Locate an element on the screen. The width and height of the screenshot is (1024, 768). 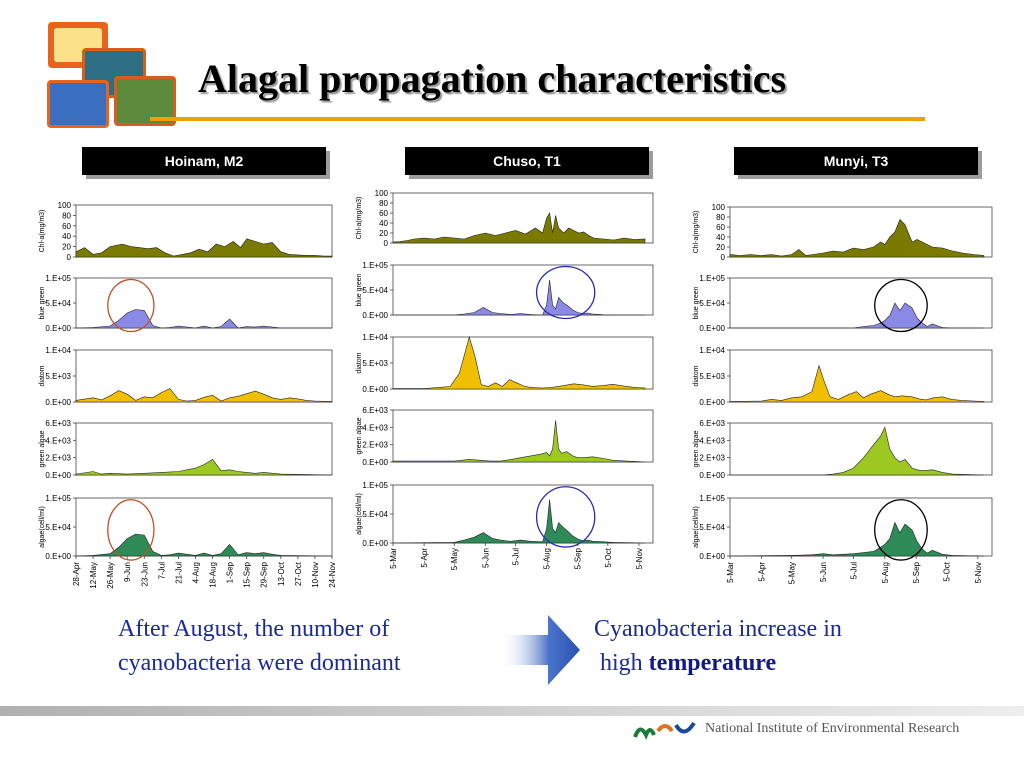
y-tick-label-blue_green: 5.E+04 is located at coordinates (712, 303).